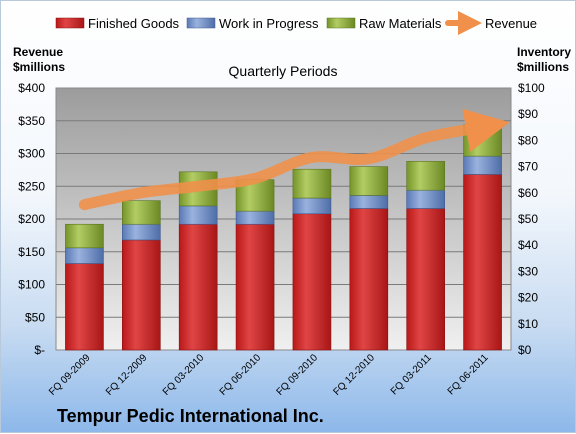 The image size is (576, 434). What do you see at coordinates (35, 317) in the screenshot?
I see `left-tick-label: $50` at bounding box center [35, 317].